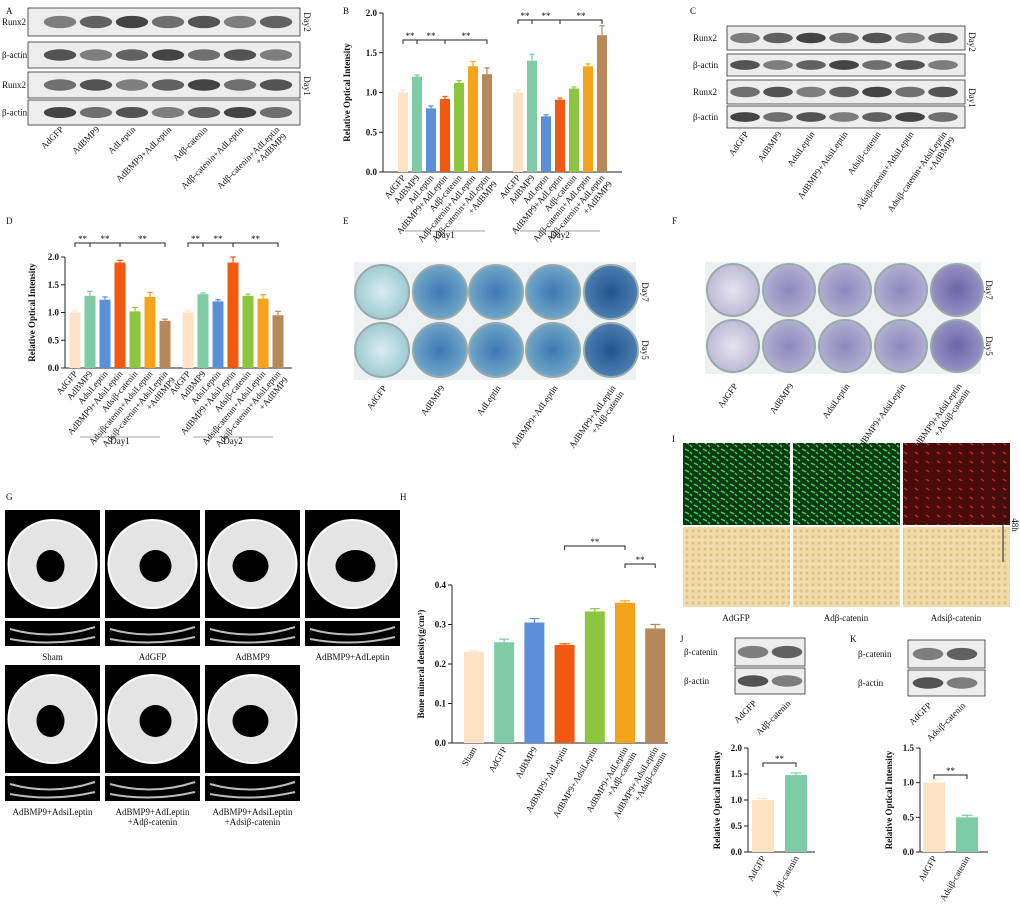 The image size is (1020, 910). Describe the element at coordinates (956, 567) in the screenshot. I see `brightfield-image` at that location.